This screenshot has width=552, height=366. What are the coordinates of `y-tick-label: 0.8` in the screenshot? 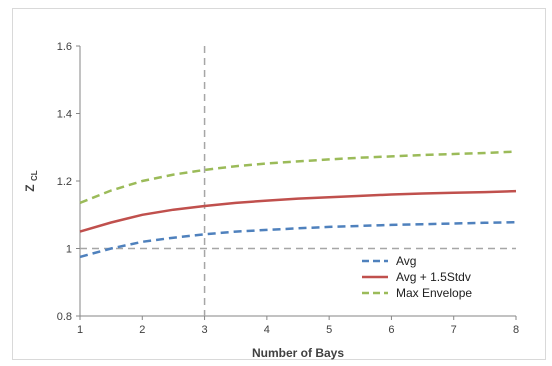 It's located at (64, 317).